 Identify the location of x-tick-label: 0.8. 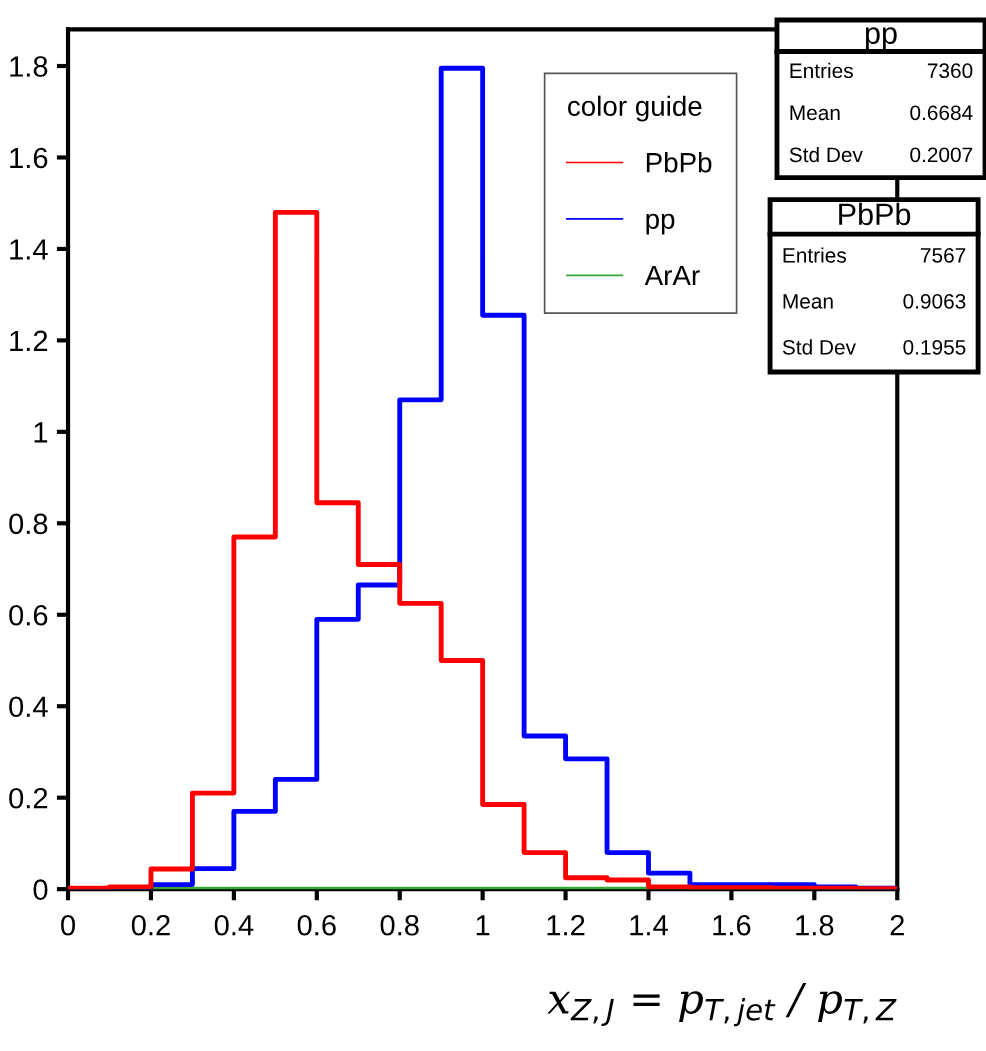
(399, 925).